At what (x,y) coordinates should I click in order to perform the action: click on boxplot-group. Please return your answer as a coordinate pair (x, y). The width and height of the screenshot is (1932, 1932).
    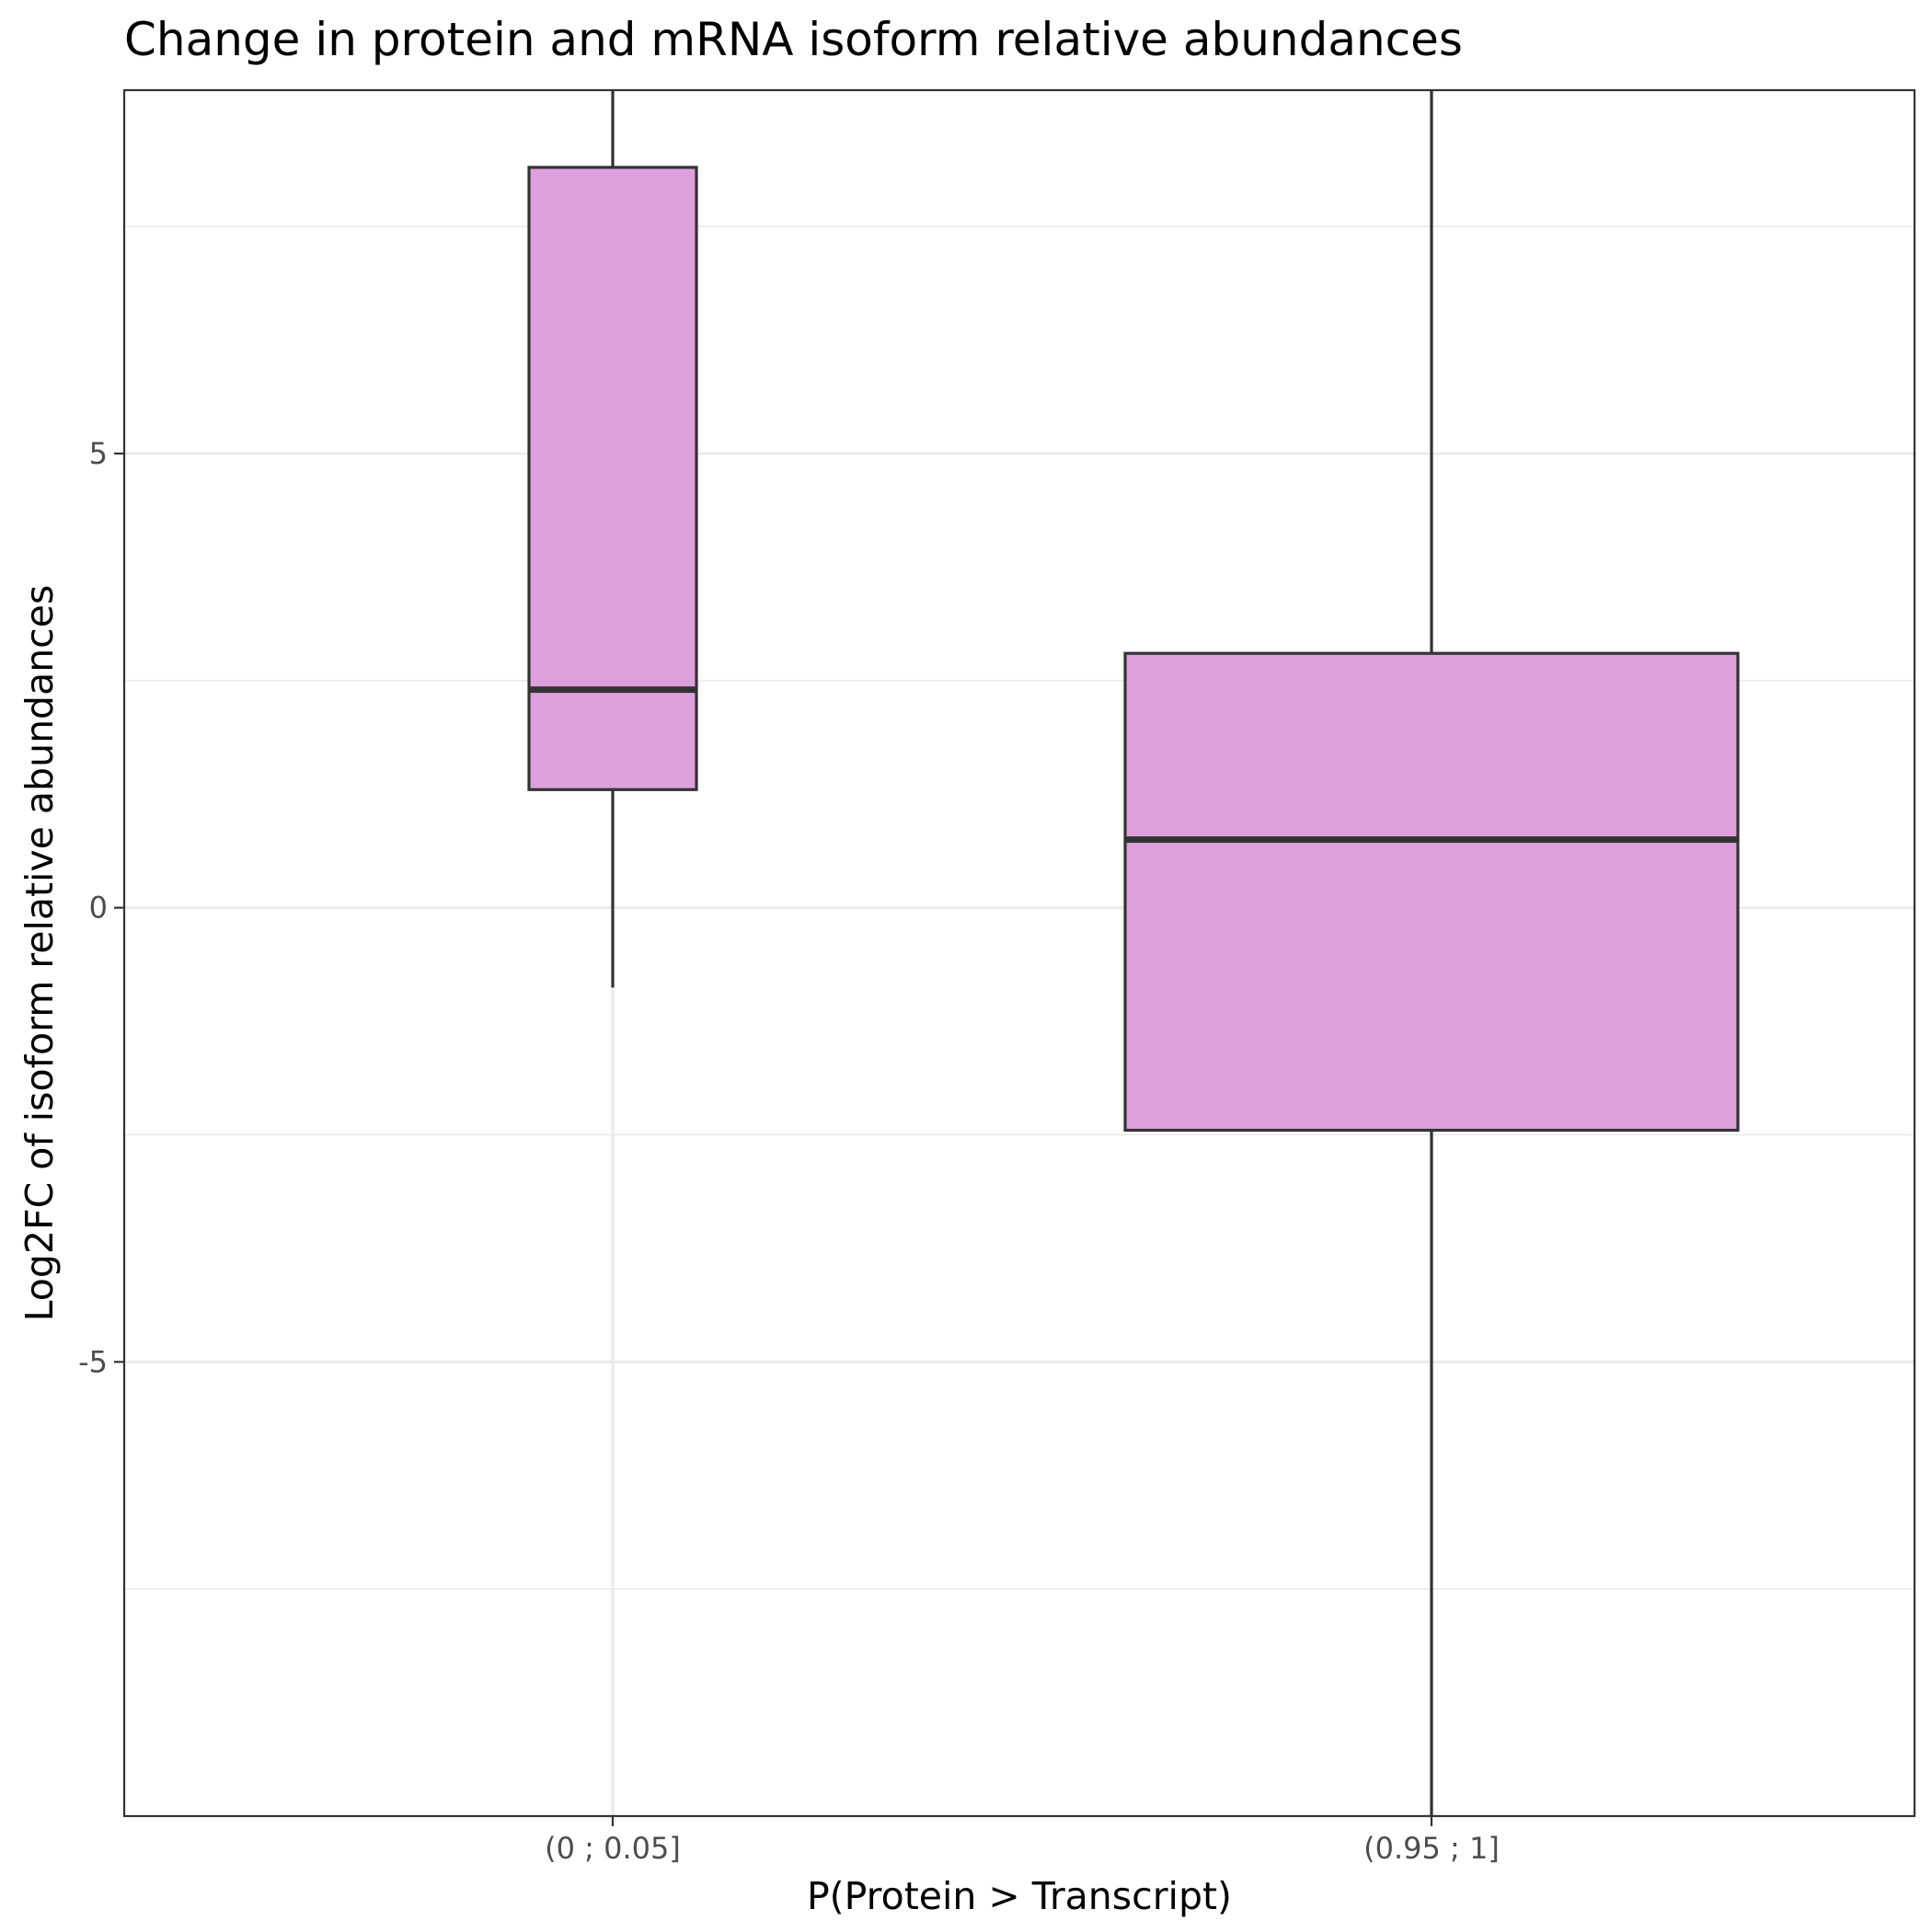
    Looking at the image, I should click on (612, 539).